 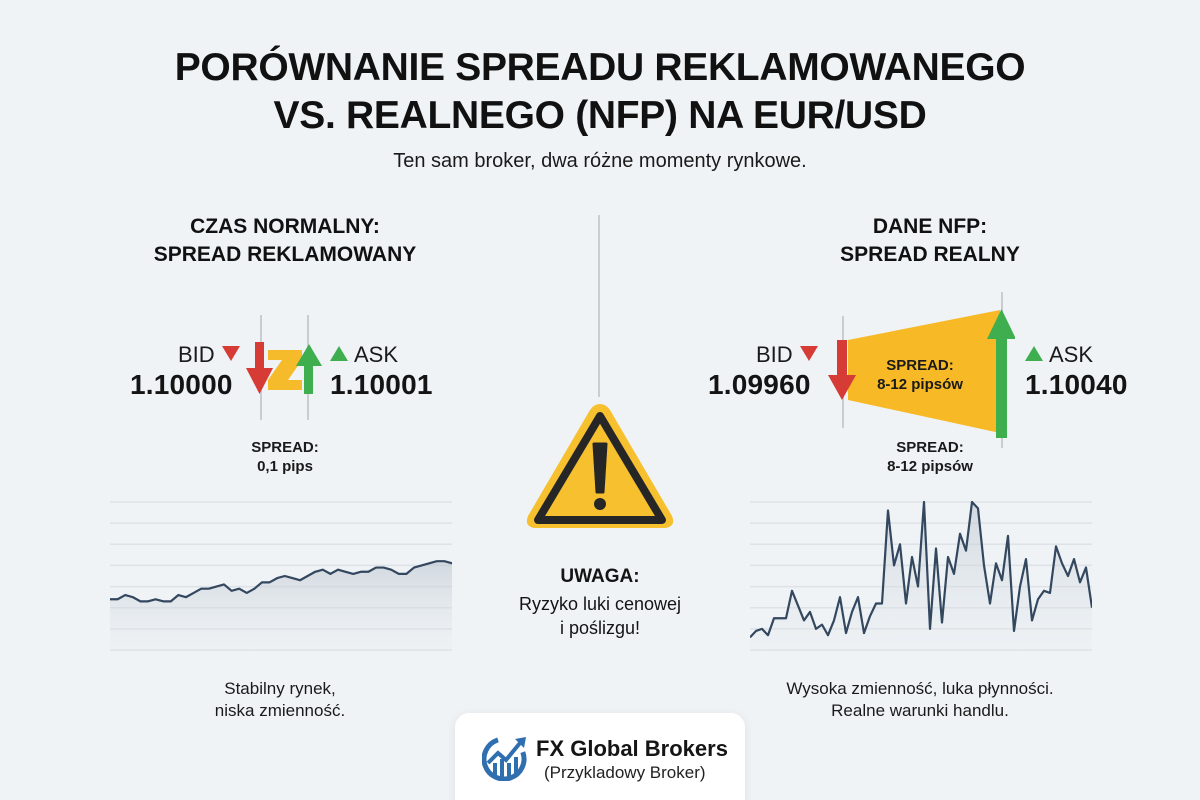 I want to click on inner-spread-label: SPREAD:, so click(x=920, y=365).